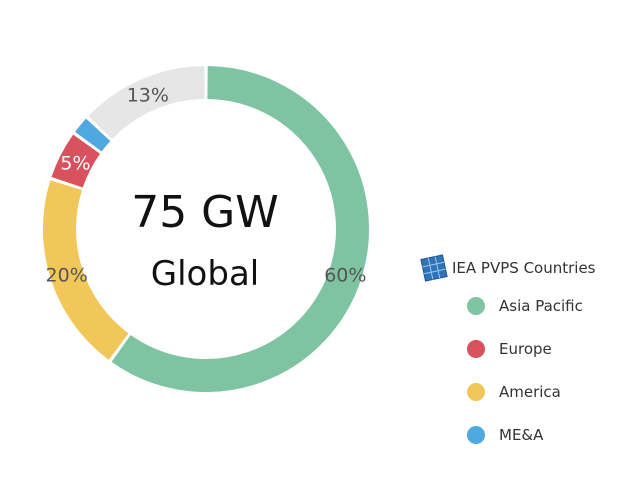  Describe the element at coordinates (205, 274) in the screenshot. I see `center-total-label: Global` at that location.